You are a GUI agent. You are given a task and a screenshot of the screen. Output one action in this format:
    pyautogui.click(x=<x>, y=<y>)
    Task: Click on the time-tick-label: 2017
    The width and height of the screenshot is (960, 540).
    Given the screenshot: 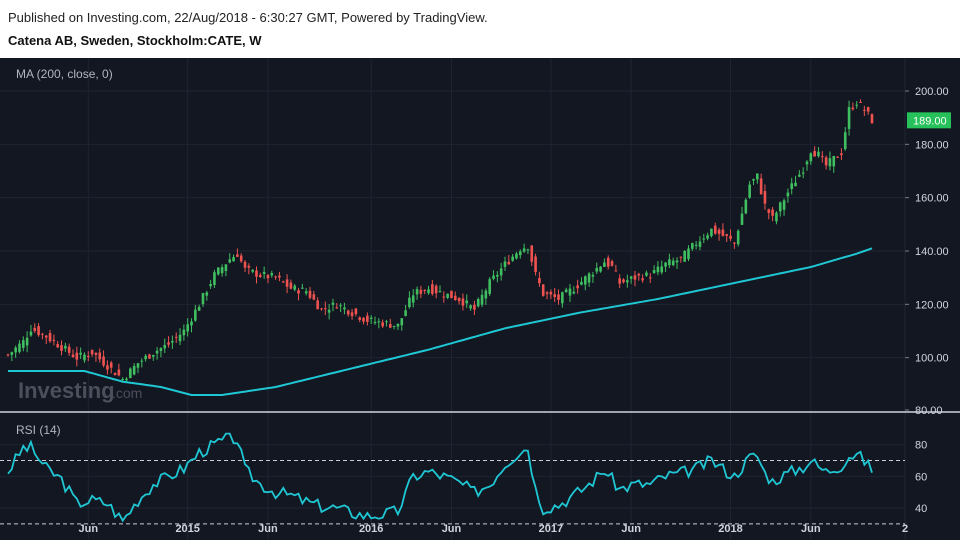 What is the action you would take?
    pyautogui.click(x=551, y=529)
    